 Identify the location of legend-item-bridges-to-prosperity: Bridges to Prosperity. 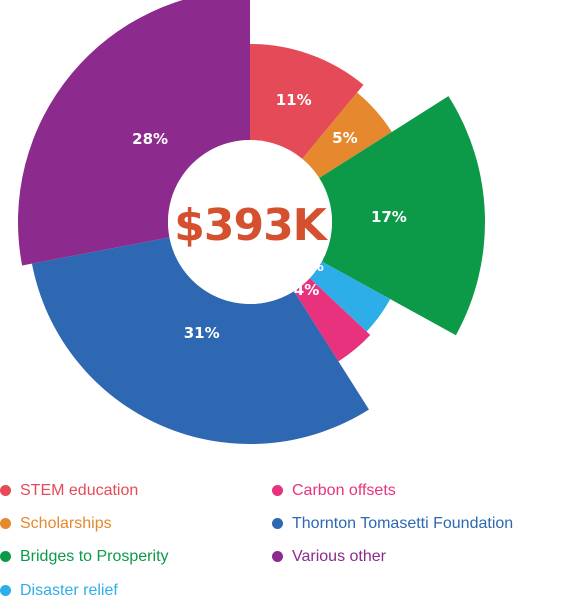
(84, 556).